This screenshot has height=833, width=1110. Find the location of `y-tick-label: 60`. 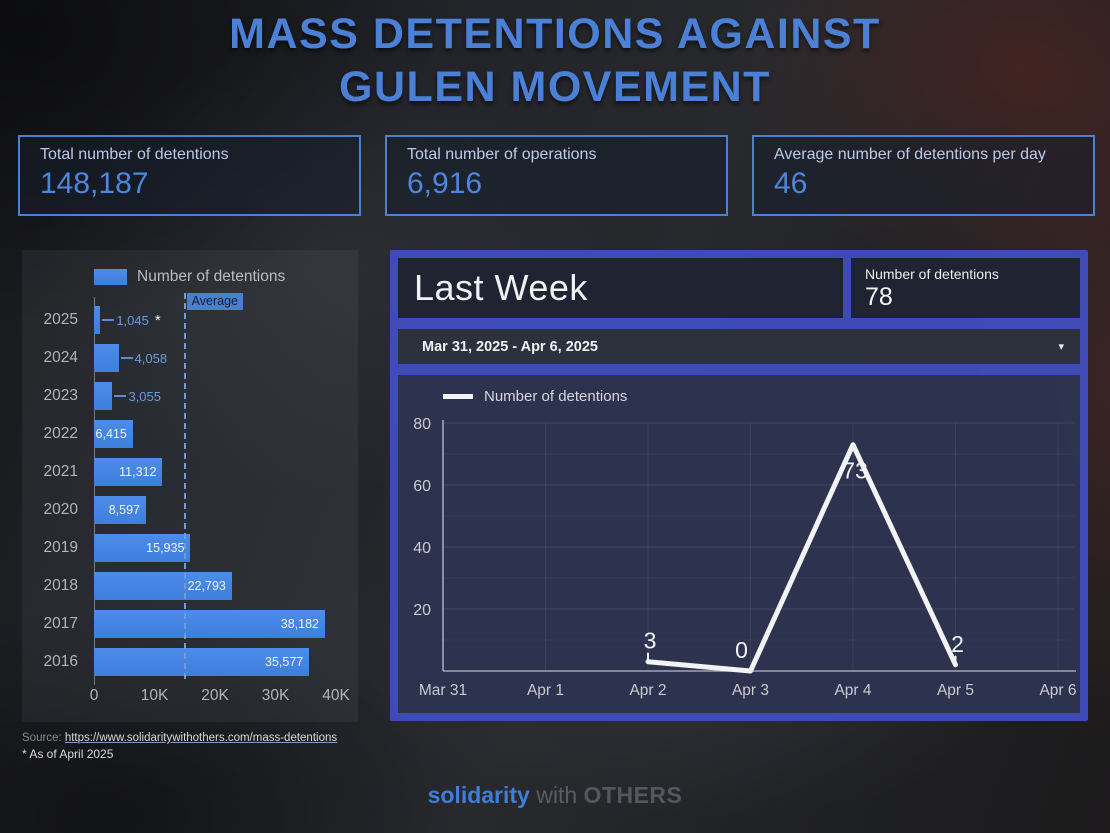

y-tick-label: 60 is located at coordinates (422, 486).